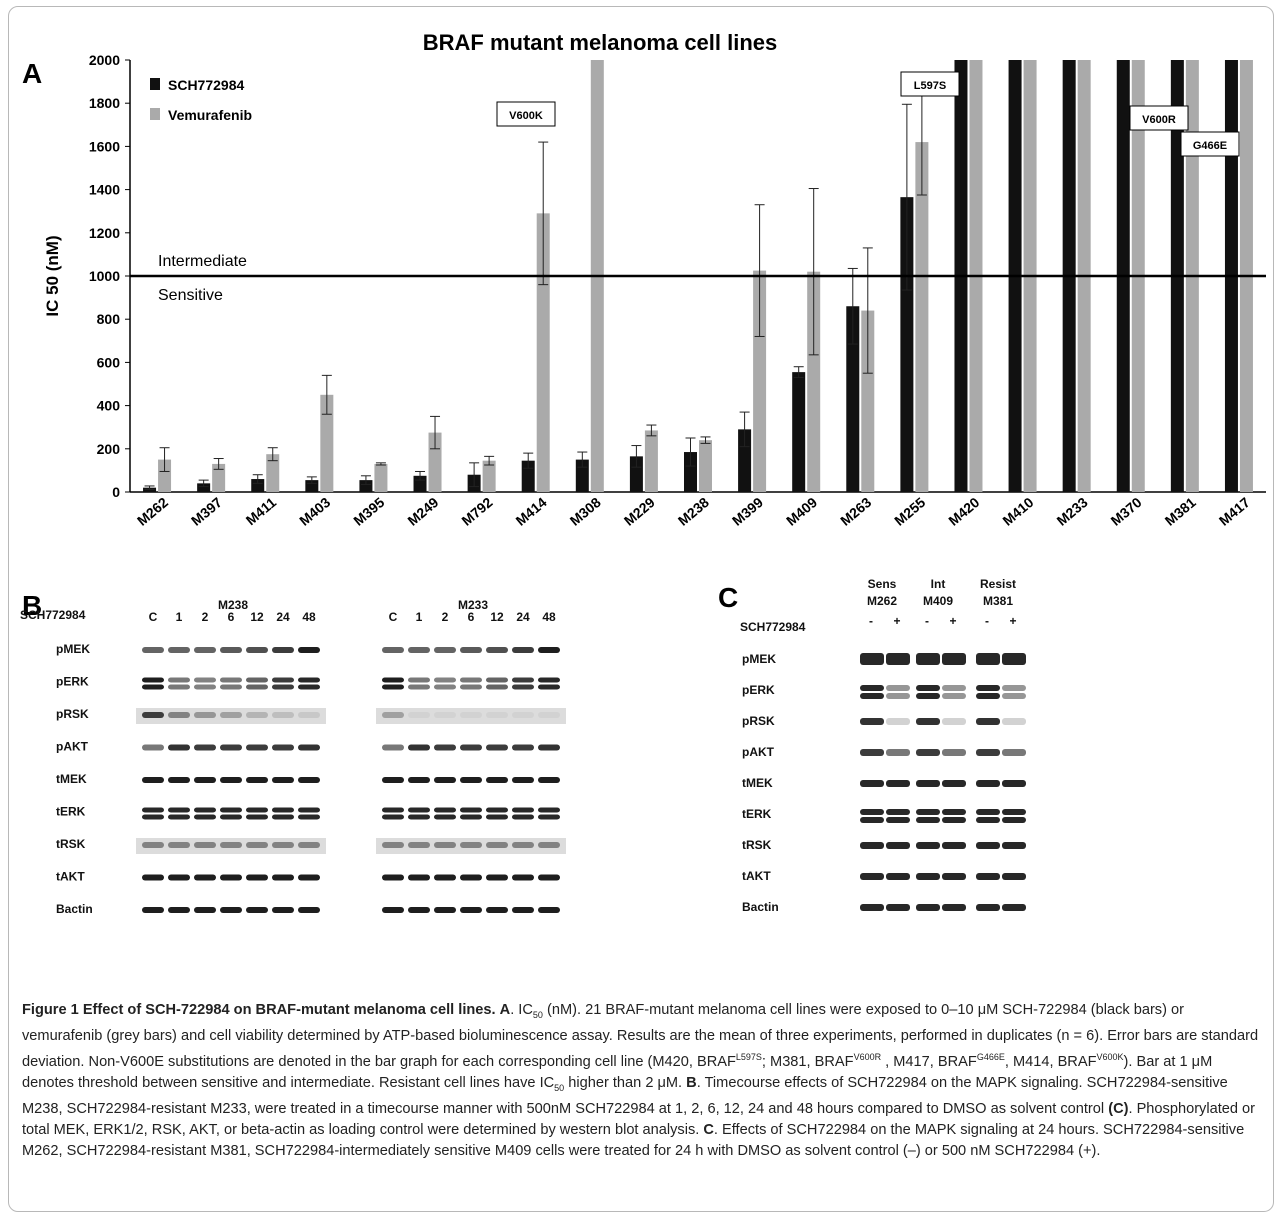 This screenshot has height=1221, width=1282. I want to click on blot-group-line2: M409, so click(938, 601).